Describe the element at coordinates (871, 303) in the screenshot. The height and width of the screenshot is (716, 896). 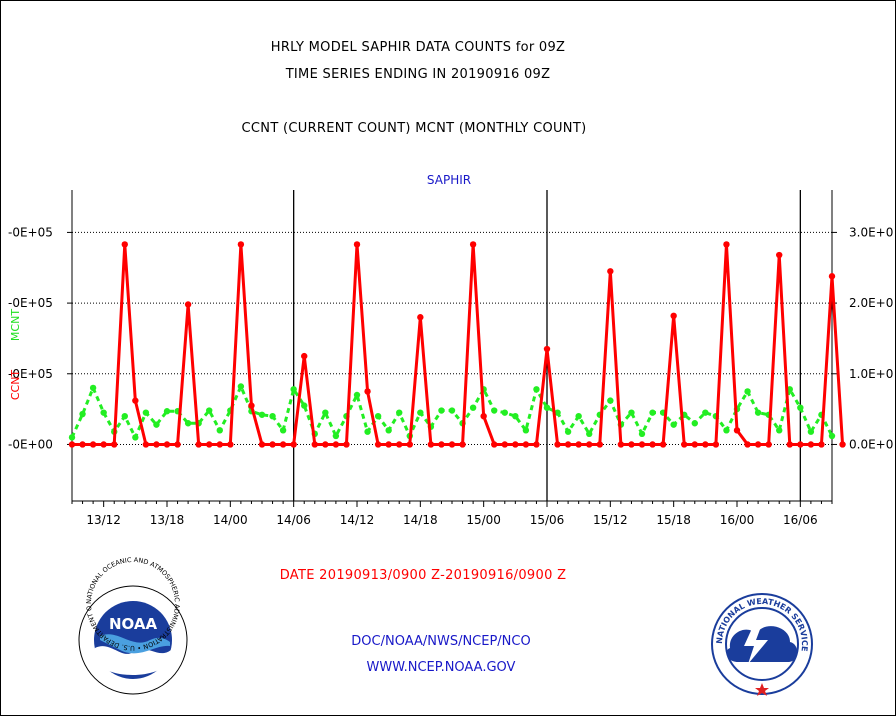
I see `y-tick-label-right: 2.0E+0` at that location.